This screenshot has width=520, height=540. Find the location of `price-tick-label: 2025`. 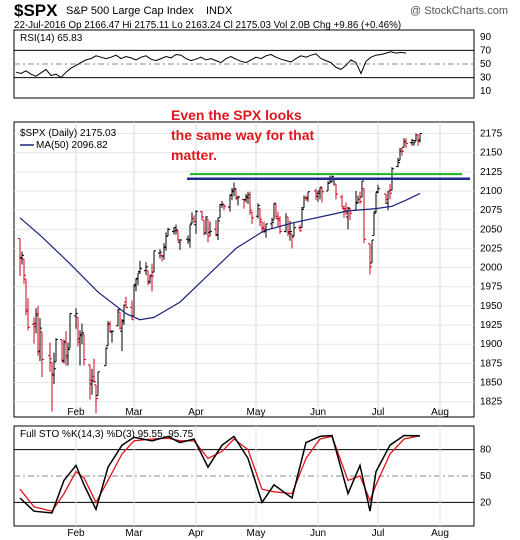

price-tick-label: 2025 is located at coordinates (491, 248).